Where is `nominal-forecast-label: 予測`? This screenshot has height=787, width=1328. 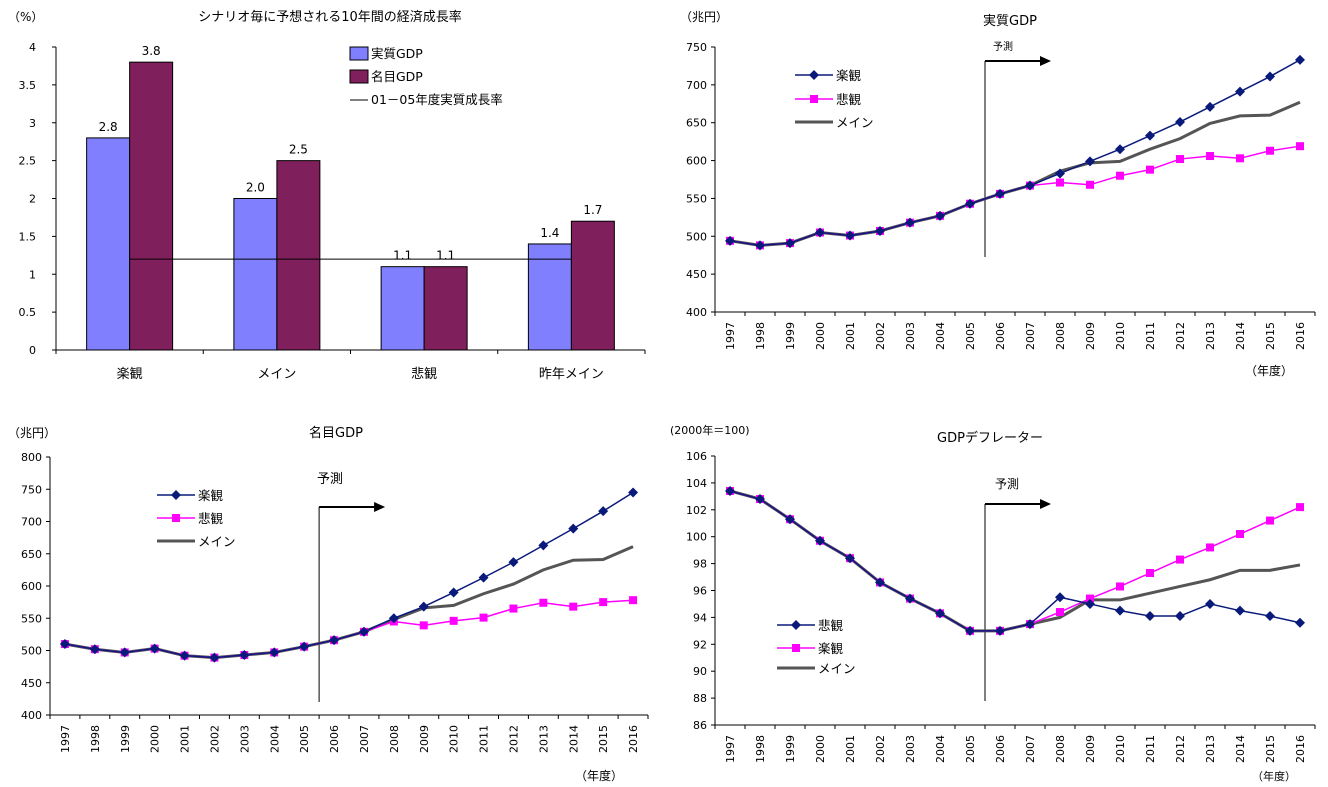
nominal-forecast-label: 予測 is located at coordinates (330, 479).